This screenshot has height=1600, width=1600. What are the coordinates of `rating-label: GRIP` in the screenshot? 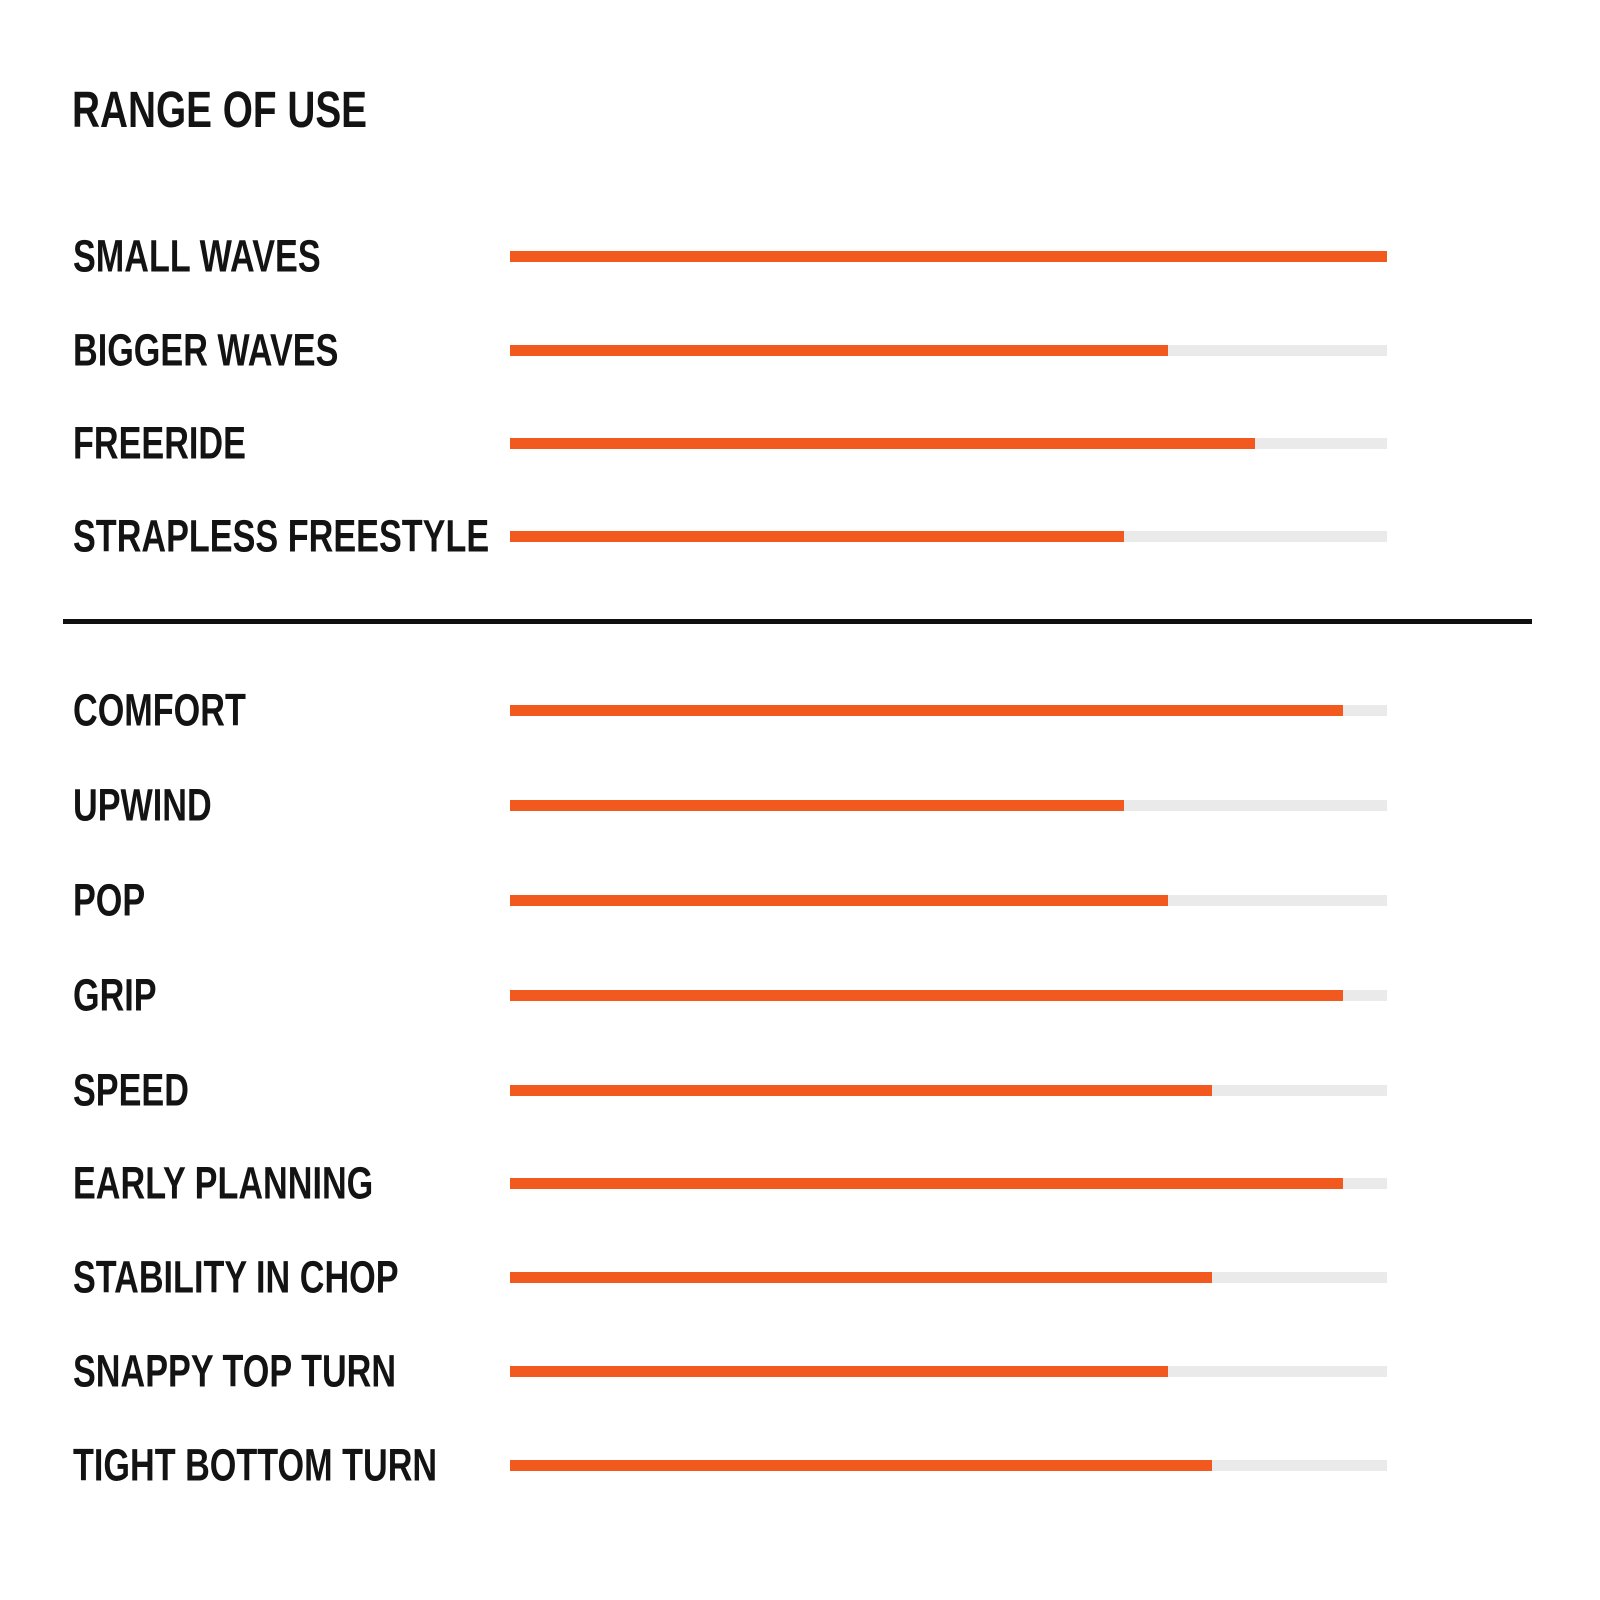 It's located at (115, 995).